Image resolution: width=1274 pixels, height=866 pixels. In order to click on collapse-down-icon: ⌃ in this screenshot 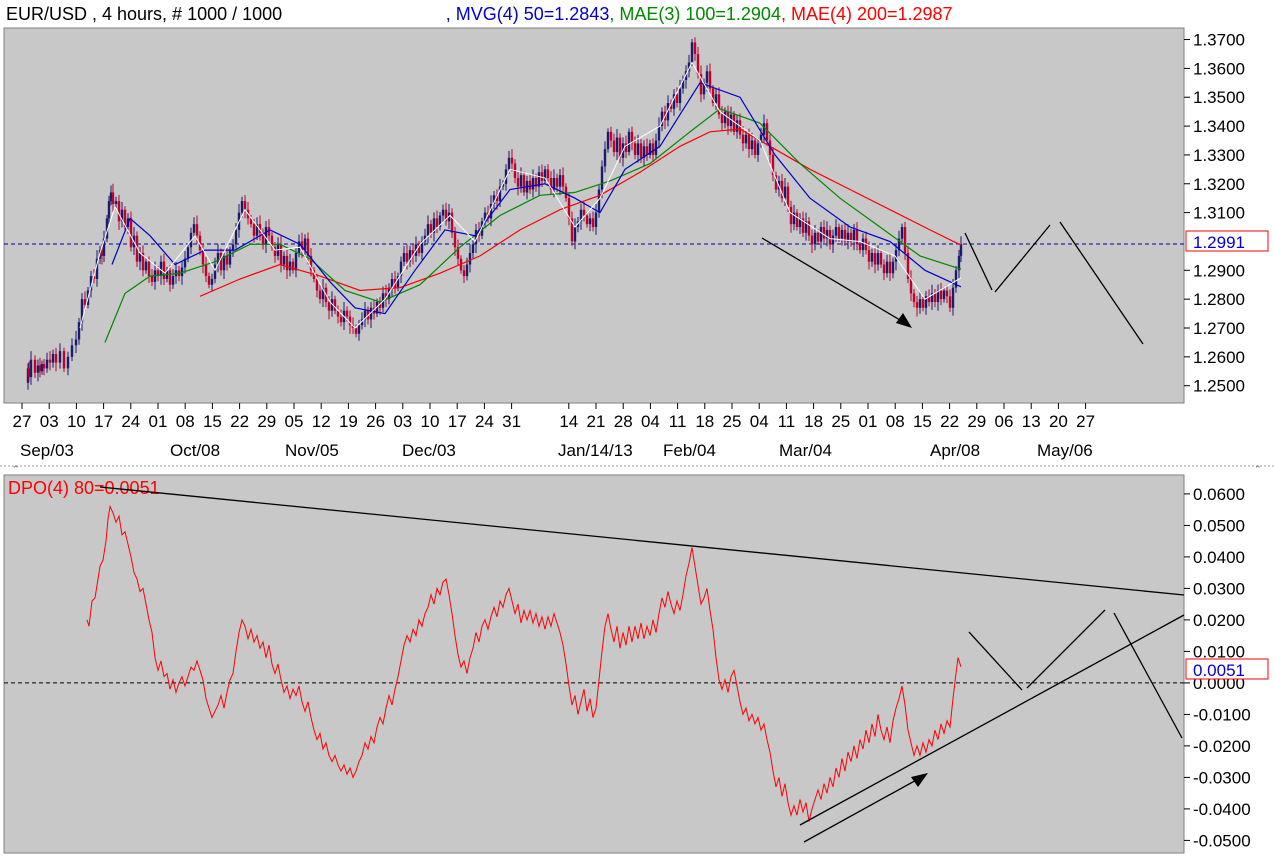, I will do `click(1258, 469)`.